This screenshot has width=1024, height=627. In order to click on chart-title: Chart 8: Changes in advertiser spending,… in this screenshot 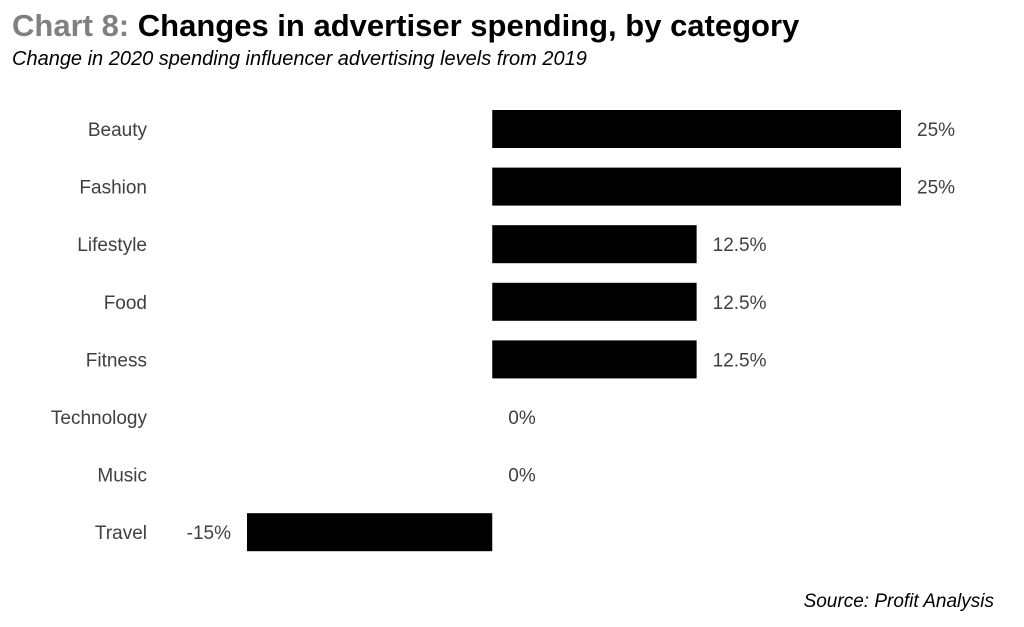, I will do `click(405, 26)`.